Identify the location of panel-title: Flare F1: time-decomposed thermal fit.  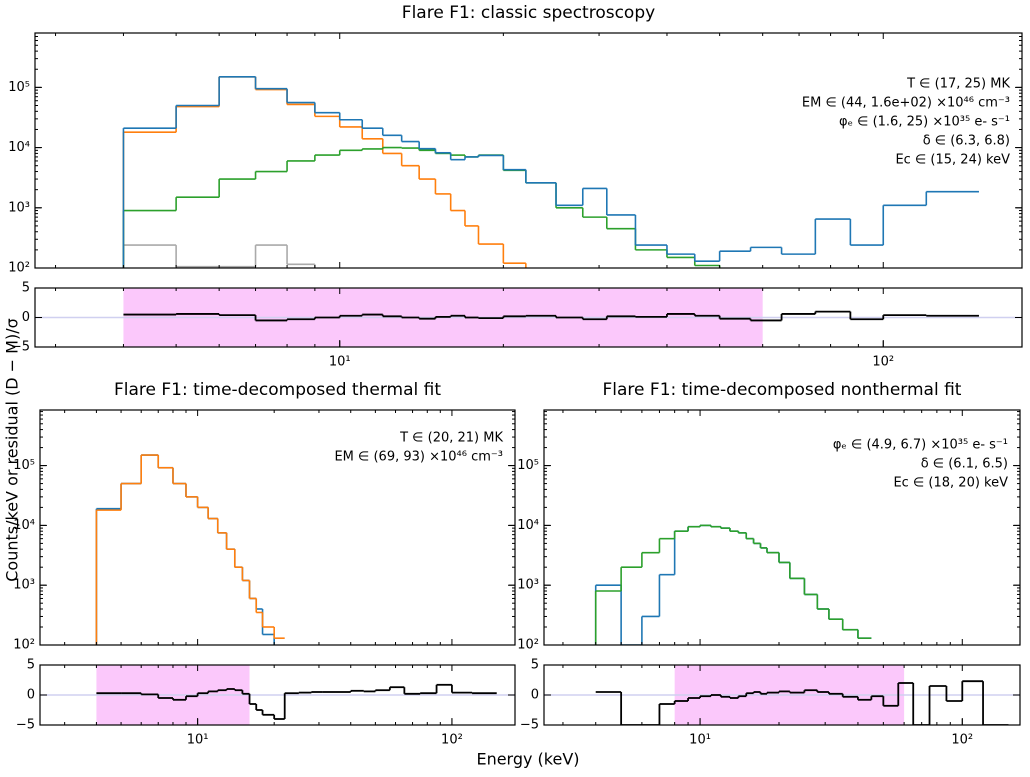
(277, 390).